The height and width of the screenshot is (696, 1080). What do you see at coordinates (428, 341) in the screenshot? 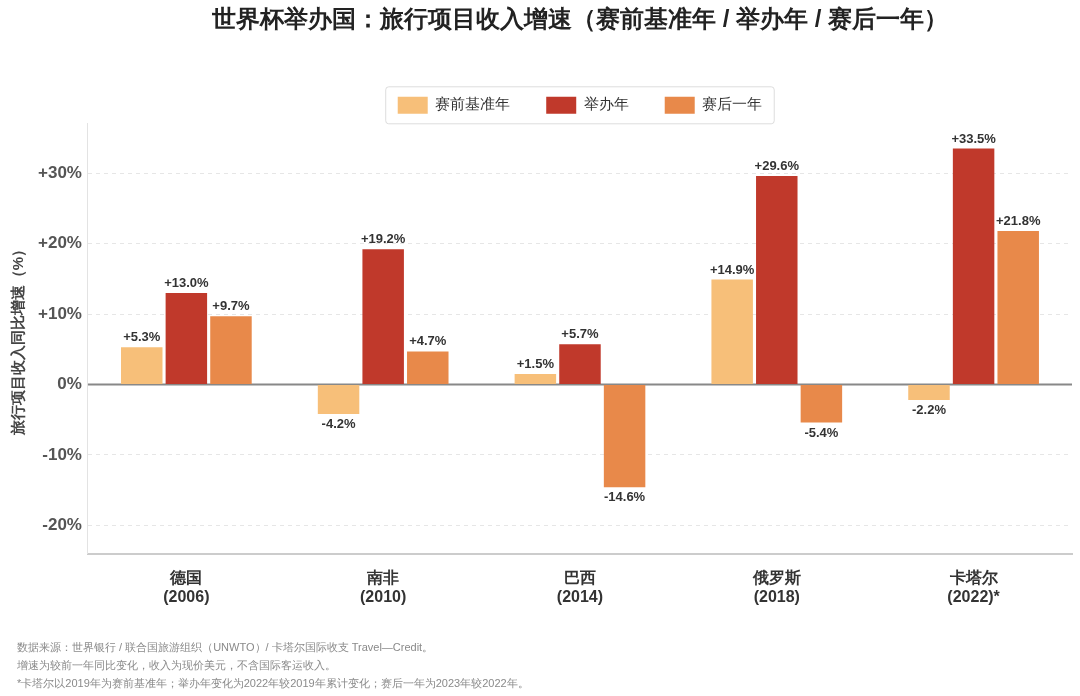
I see `data-label: +4.7%` at bounding box center [428, 341].